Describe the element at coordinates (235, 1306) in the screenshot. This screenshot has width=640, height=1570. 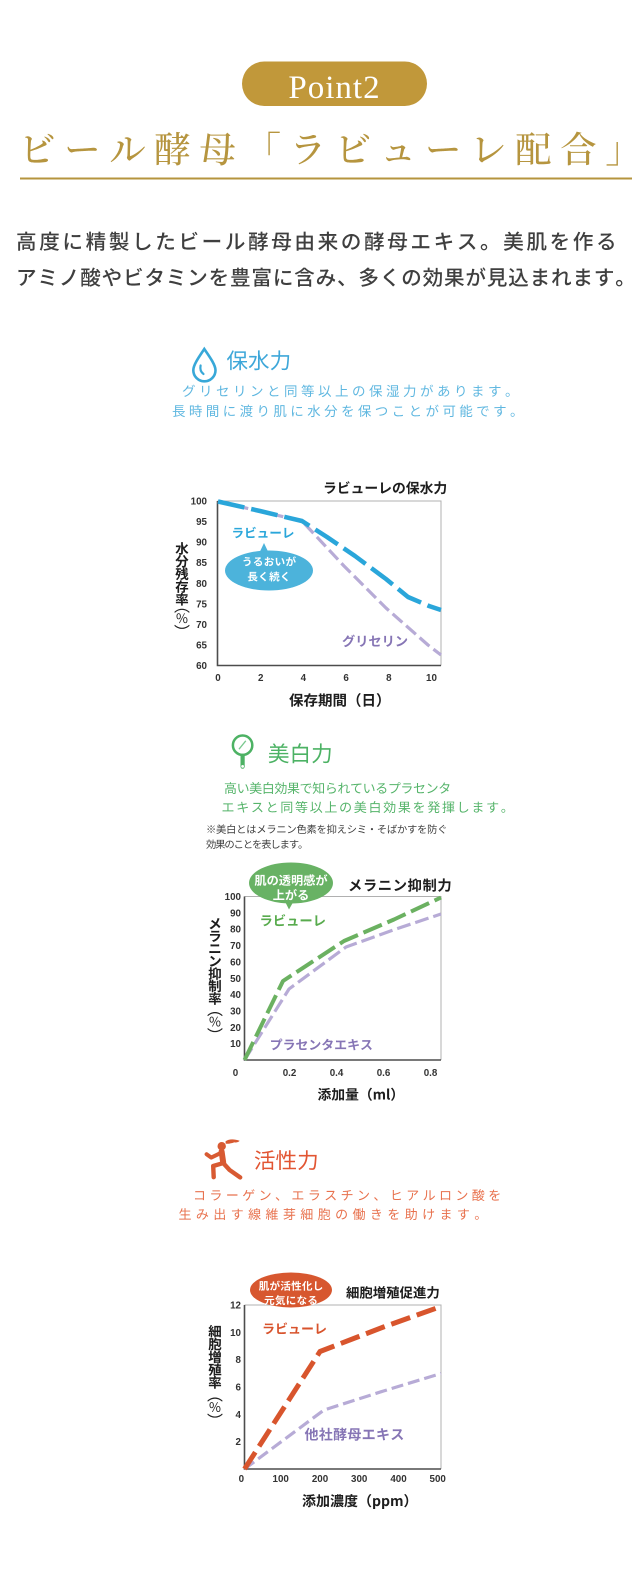
I see `svg-text: 12` at that location.